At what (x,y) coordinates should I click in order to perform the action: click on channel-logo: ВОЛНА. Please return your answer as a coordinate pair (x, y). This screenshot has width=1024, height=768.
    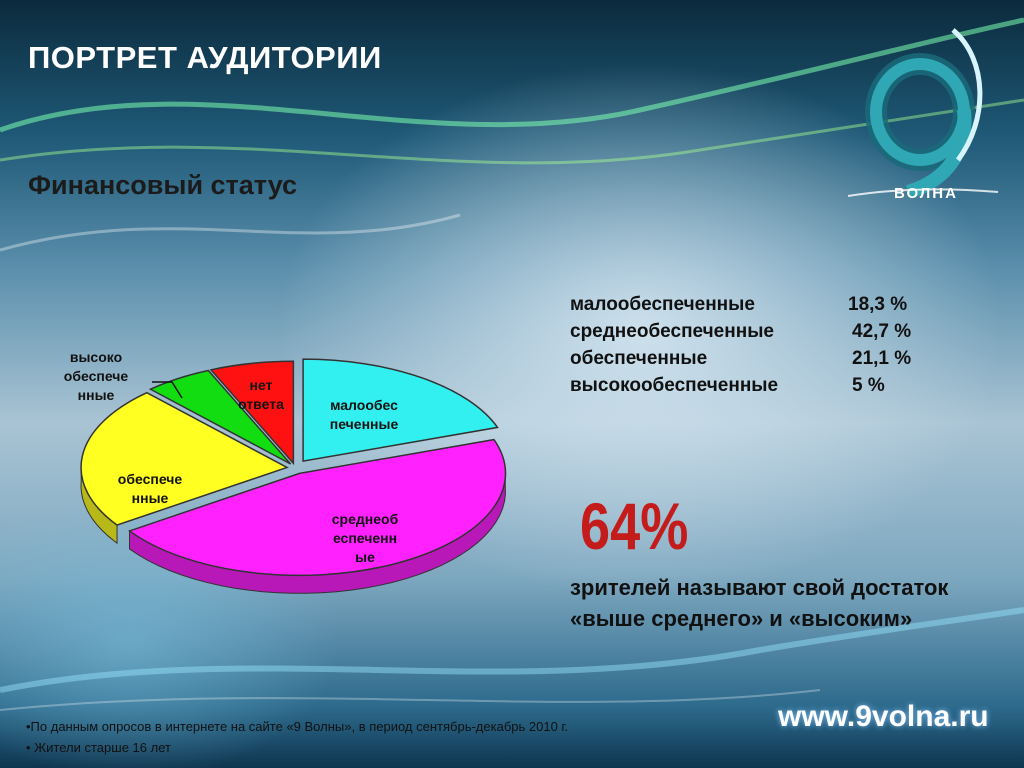
    Looking at the image, I should click on (923, 115).